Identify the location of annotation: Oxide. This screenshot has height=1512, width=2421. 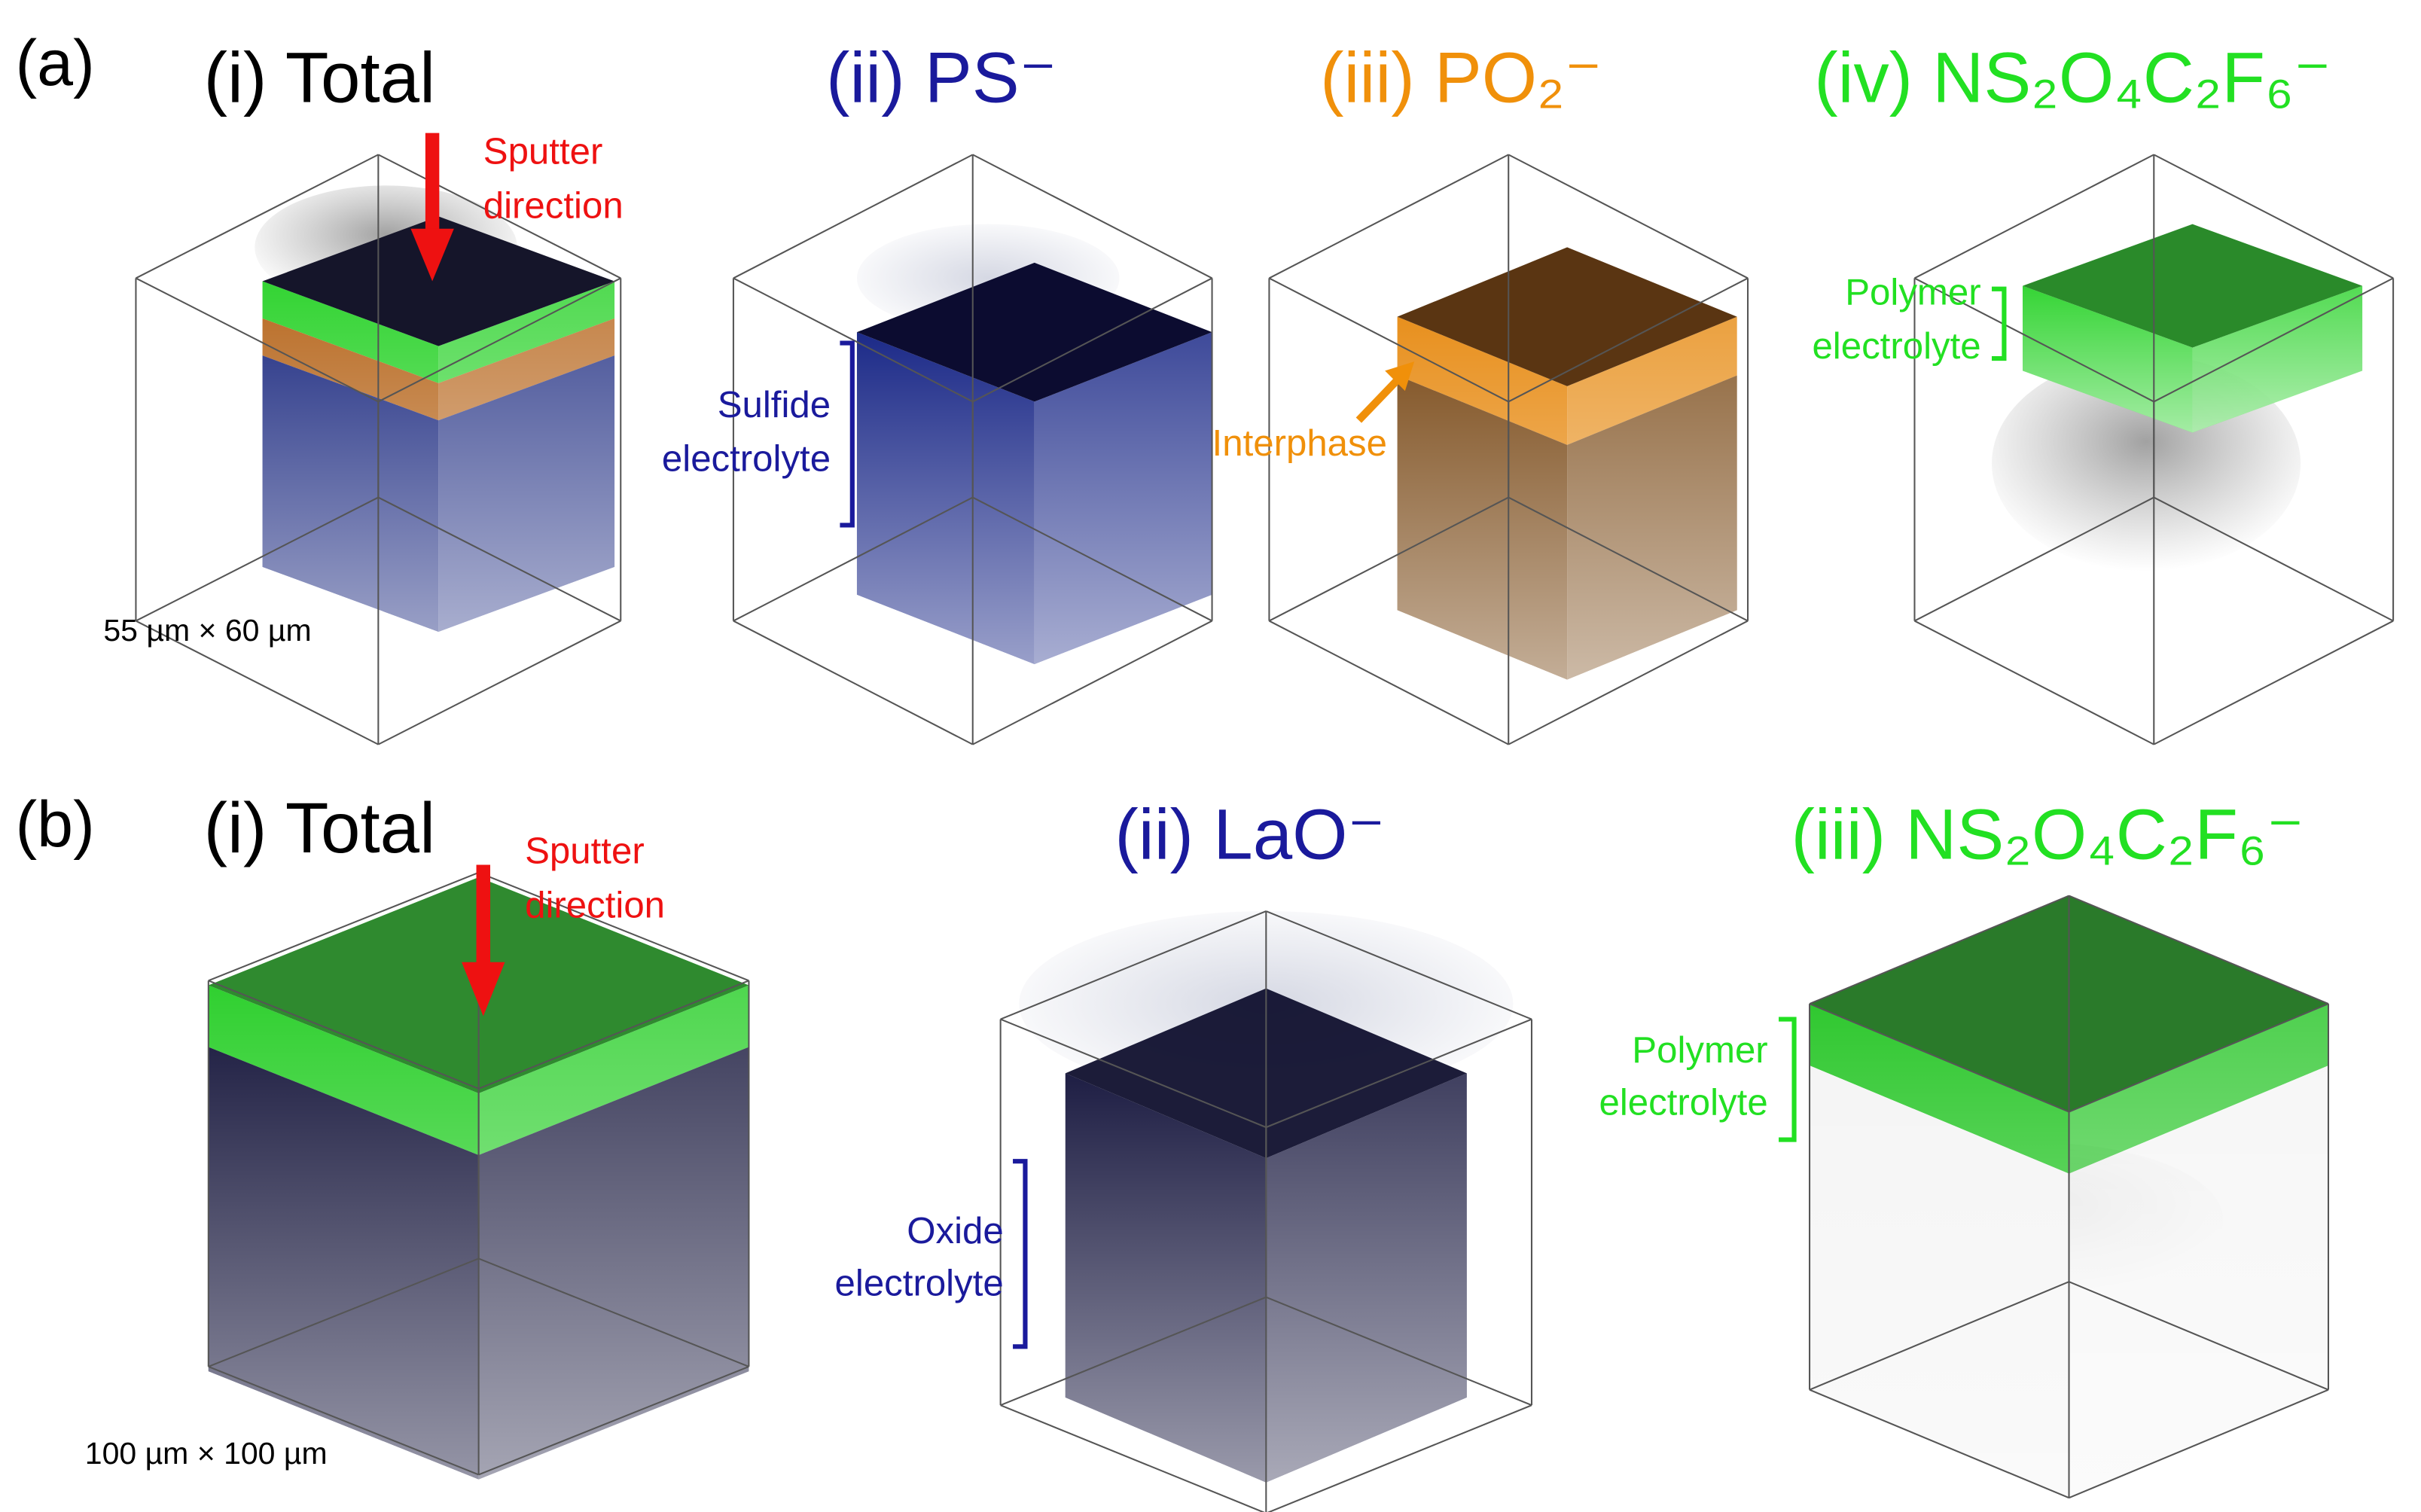
(955, 1230).